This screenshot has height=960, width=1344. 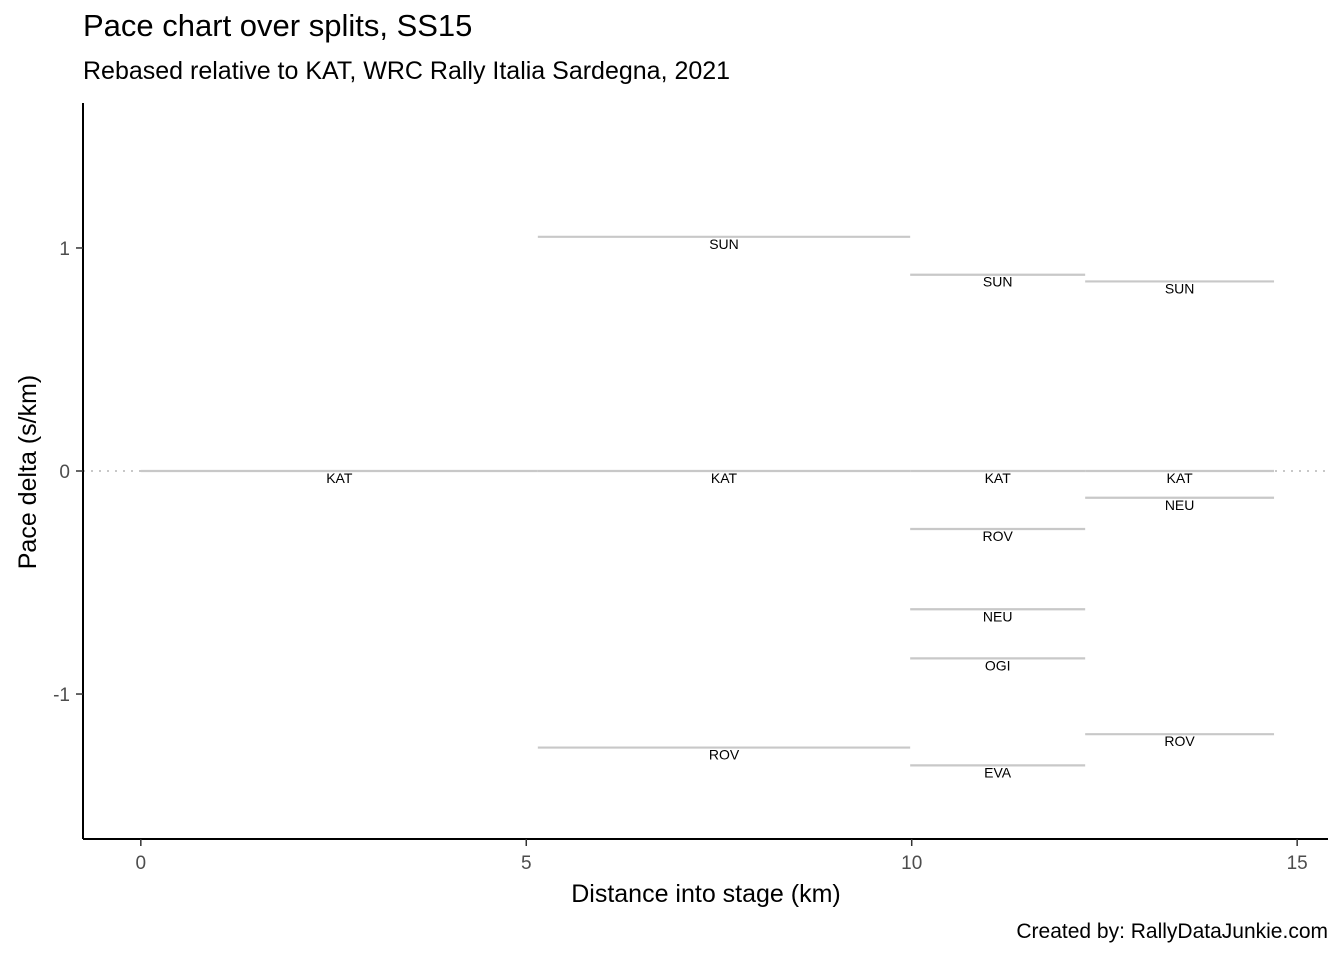 What do you see at coordinates (706, 894) in the screenshot?
I see `x-axis-title: Distance into stage (km)` at bounding box center [706, 894].